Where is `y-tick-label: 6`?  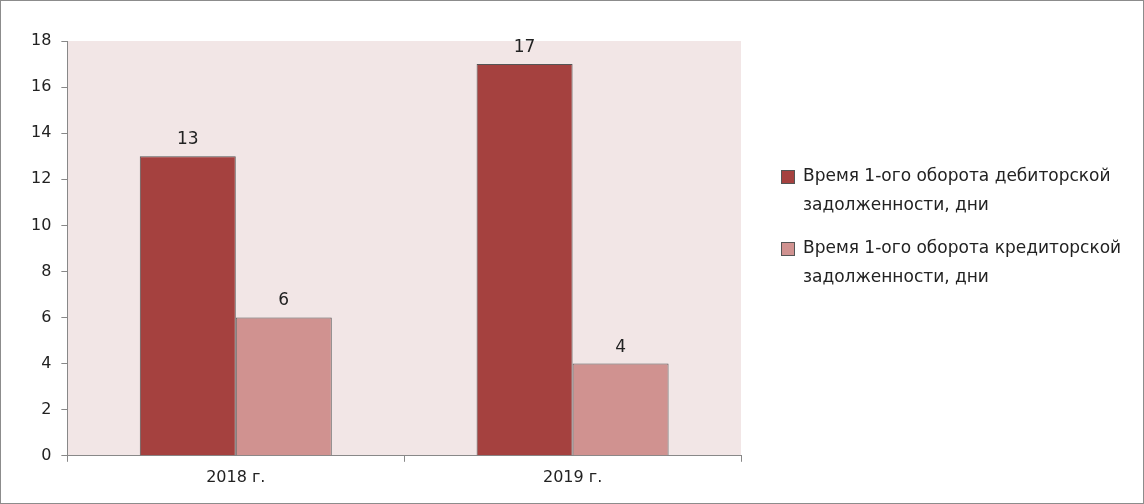 y-tick-label: 6 is located at coordinates (46, 316).